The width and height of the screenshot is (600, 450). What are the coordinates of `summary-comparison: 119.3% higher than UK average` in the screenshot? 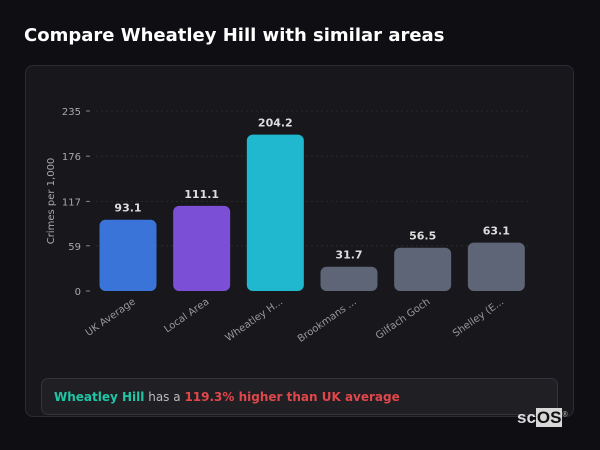 It's located at (292, 397).